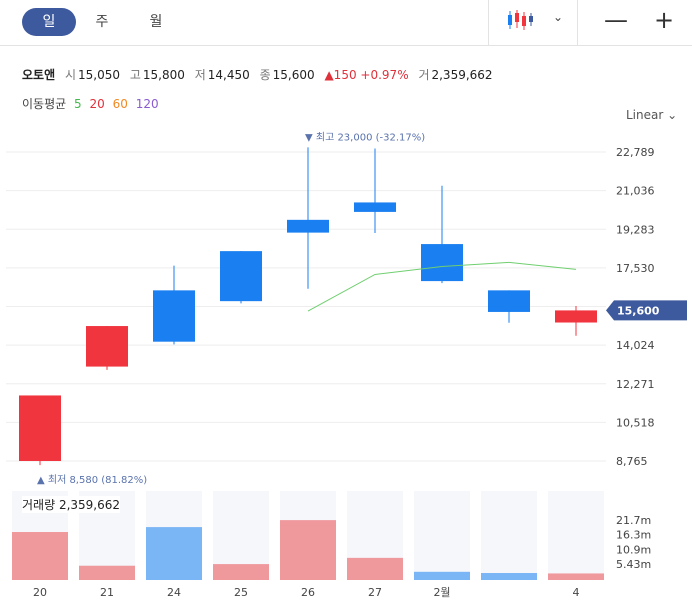  What do you see at coordinates (635, 229) in the screenshot?
I see `y-tick-label: 19,283` at bounding box center [635, 229].